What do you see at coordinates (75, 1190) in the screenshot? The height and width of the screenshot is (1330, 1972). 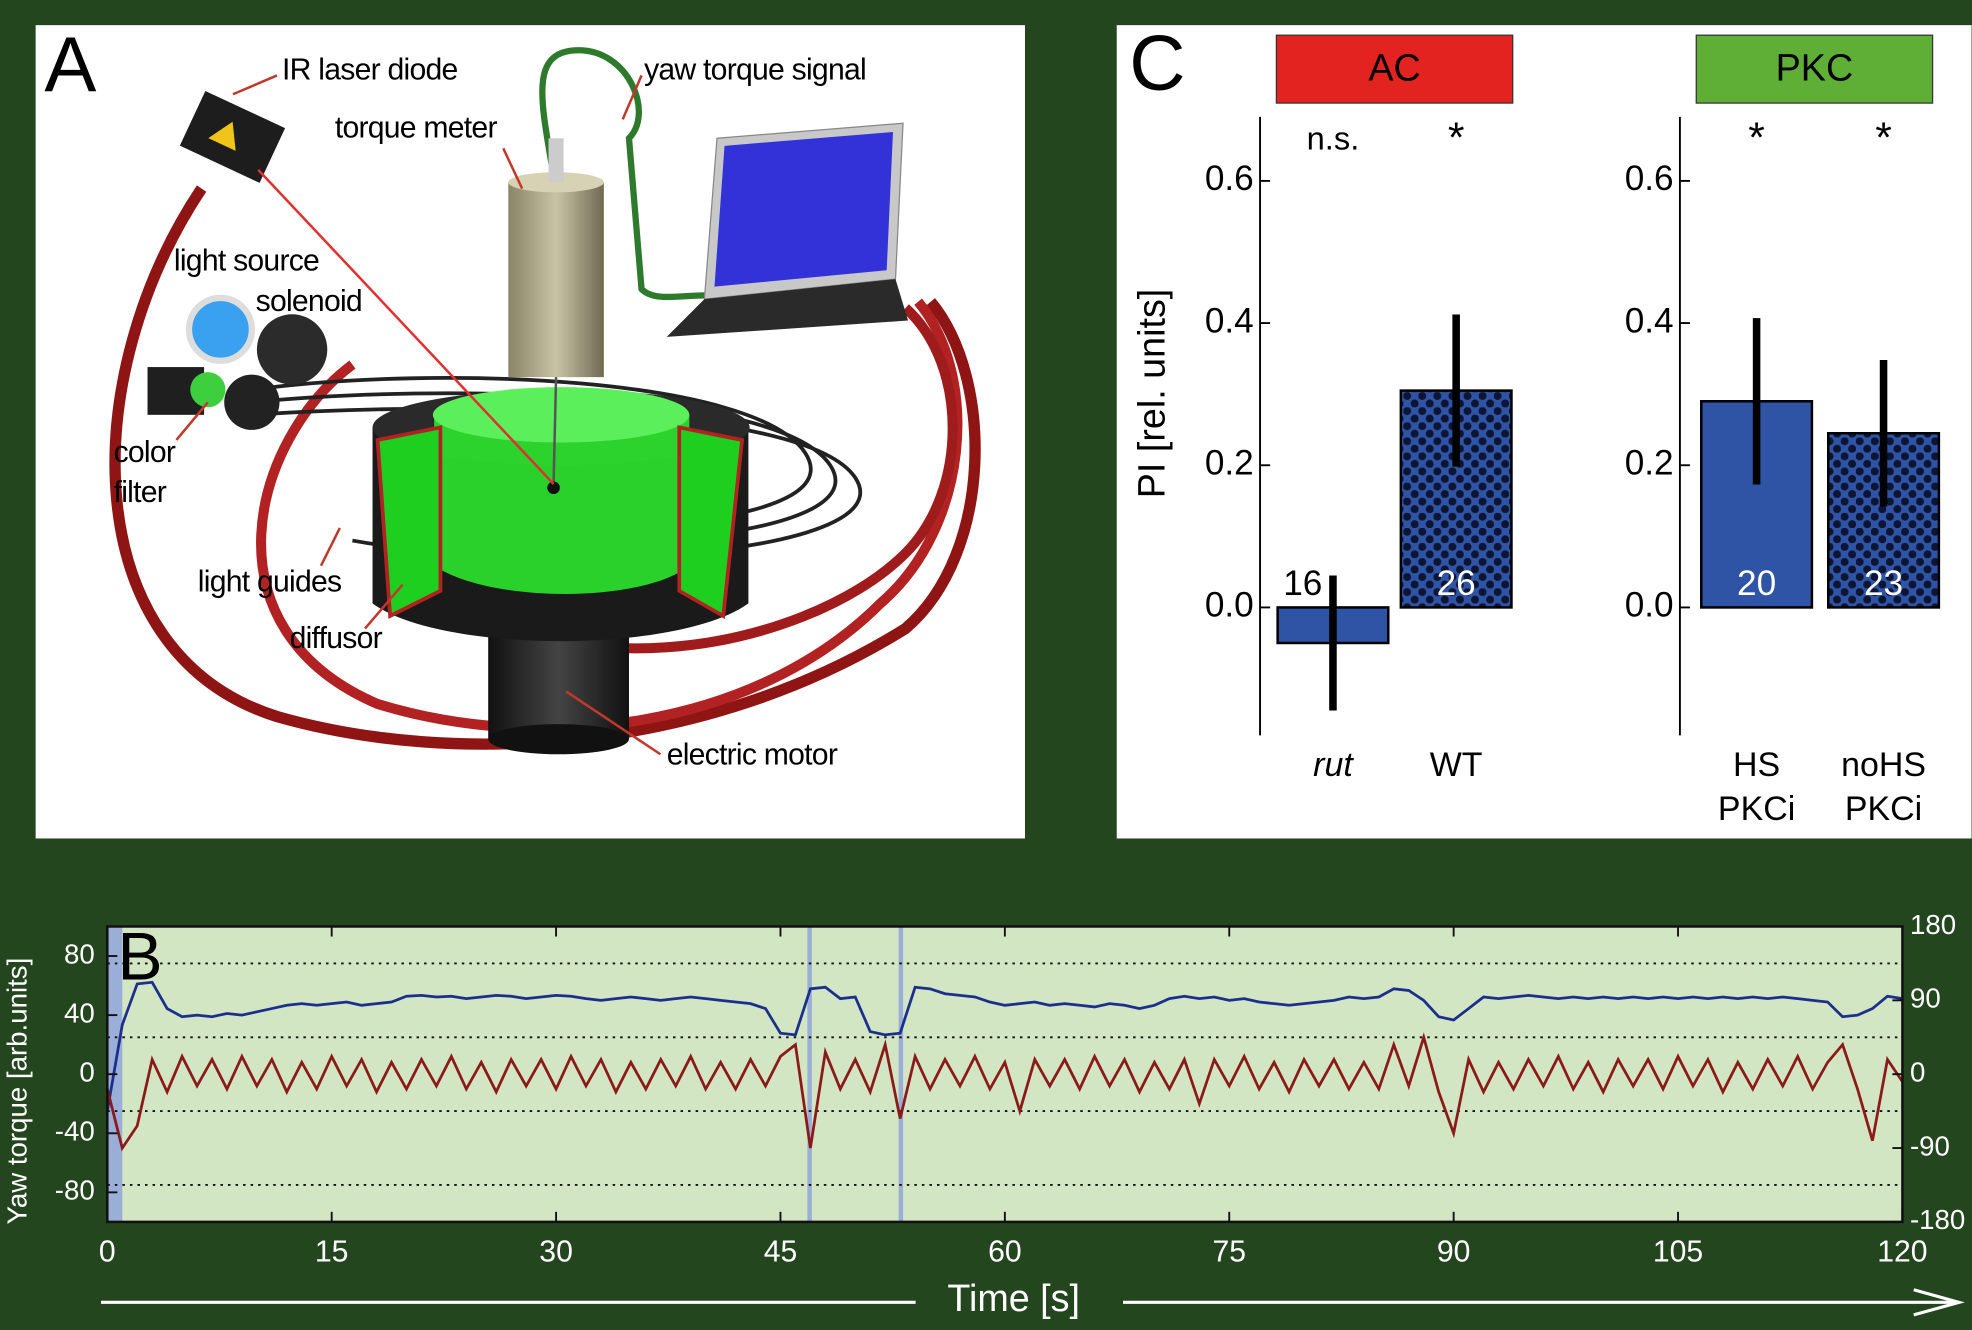 I see `y-tick-label: -80` at bounding box center [75, 1190].